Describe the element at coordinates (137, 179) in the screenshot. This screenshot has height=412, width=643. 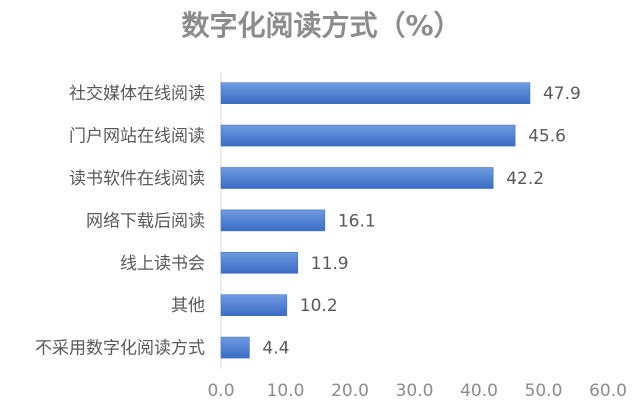
I see `category-label: 读书软件在线阅读` at that location.